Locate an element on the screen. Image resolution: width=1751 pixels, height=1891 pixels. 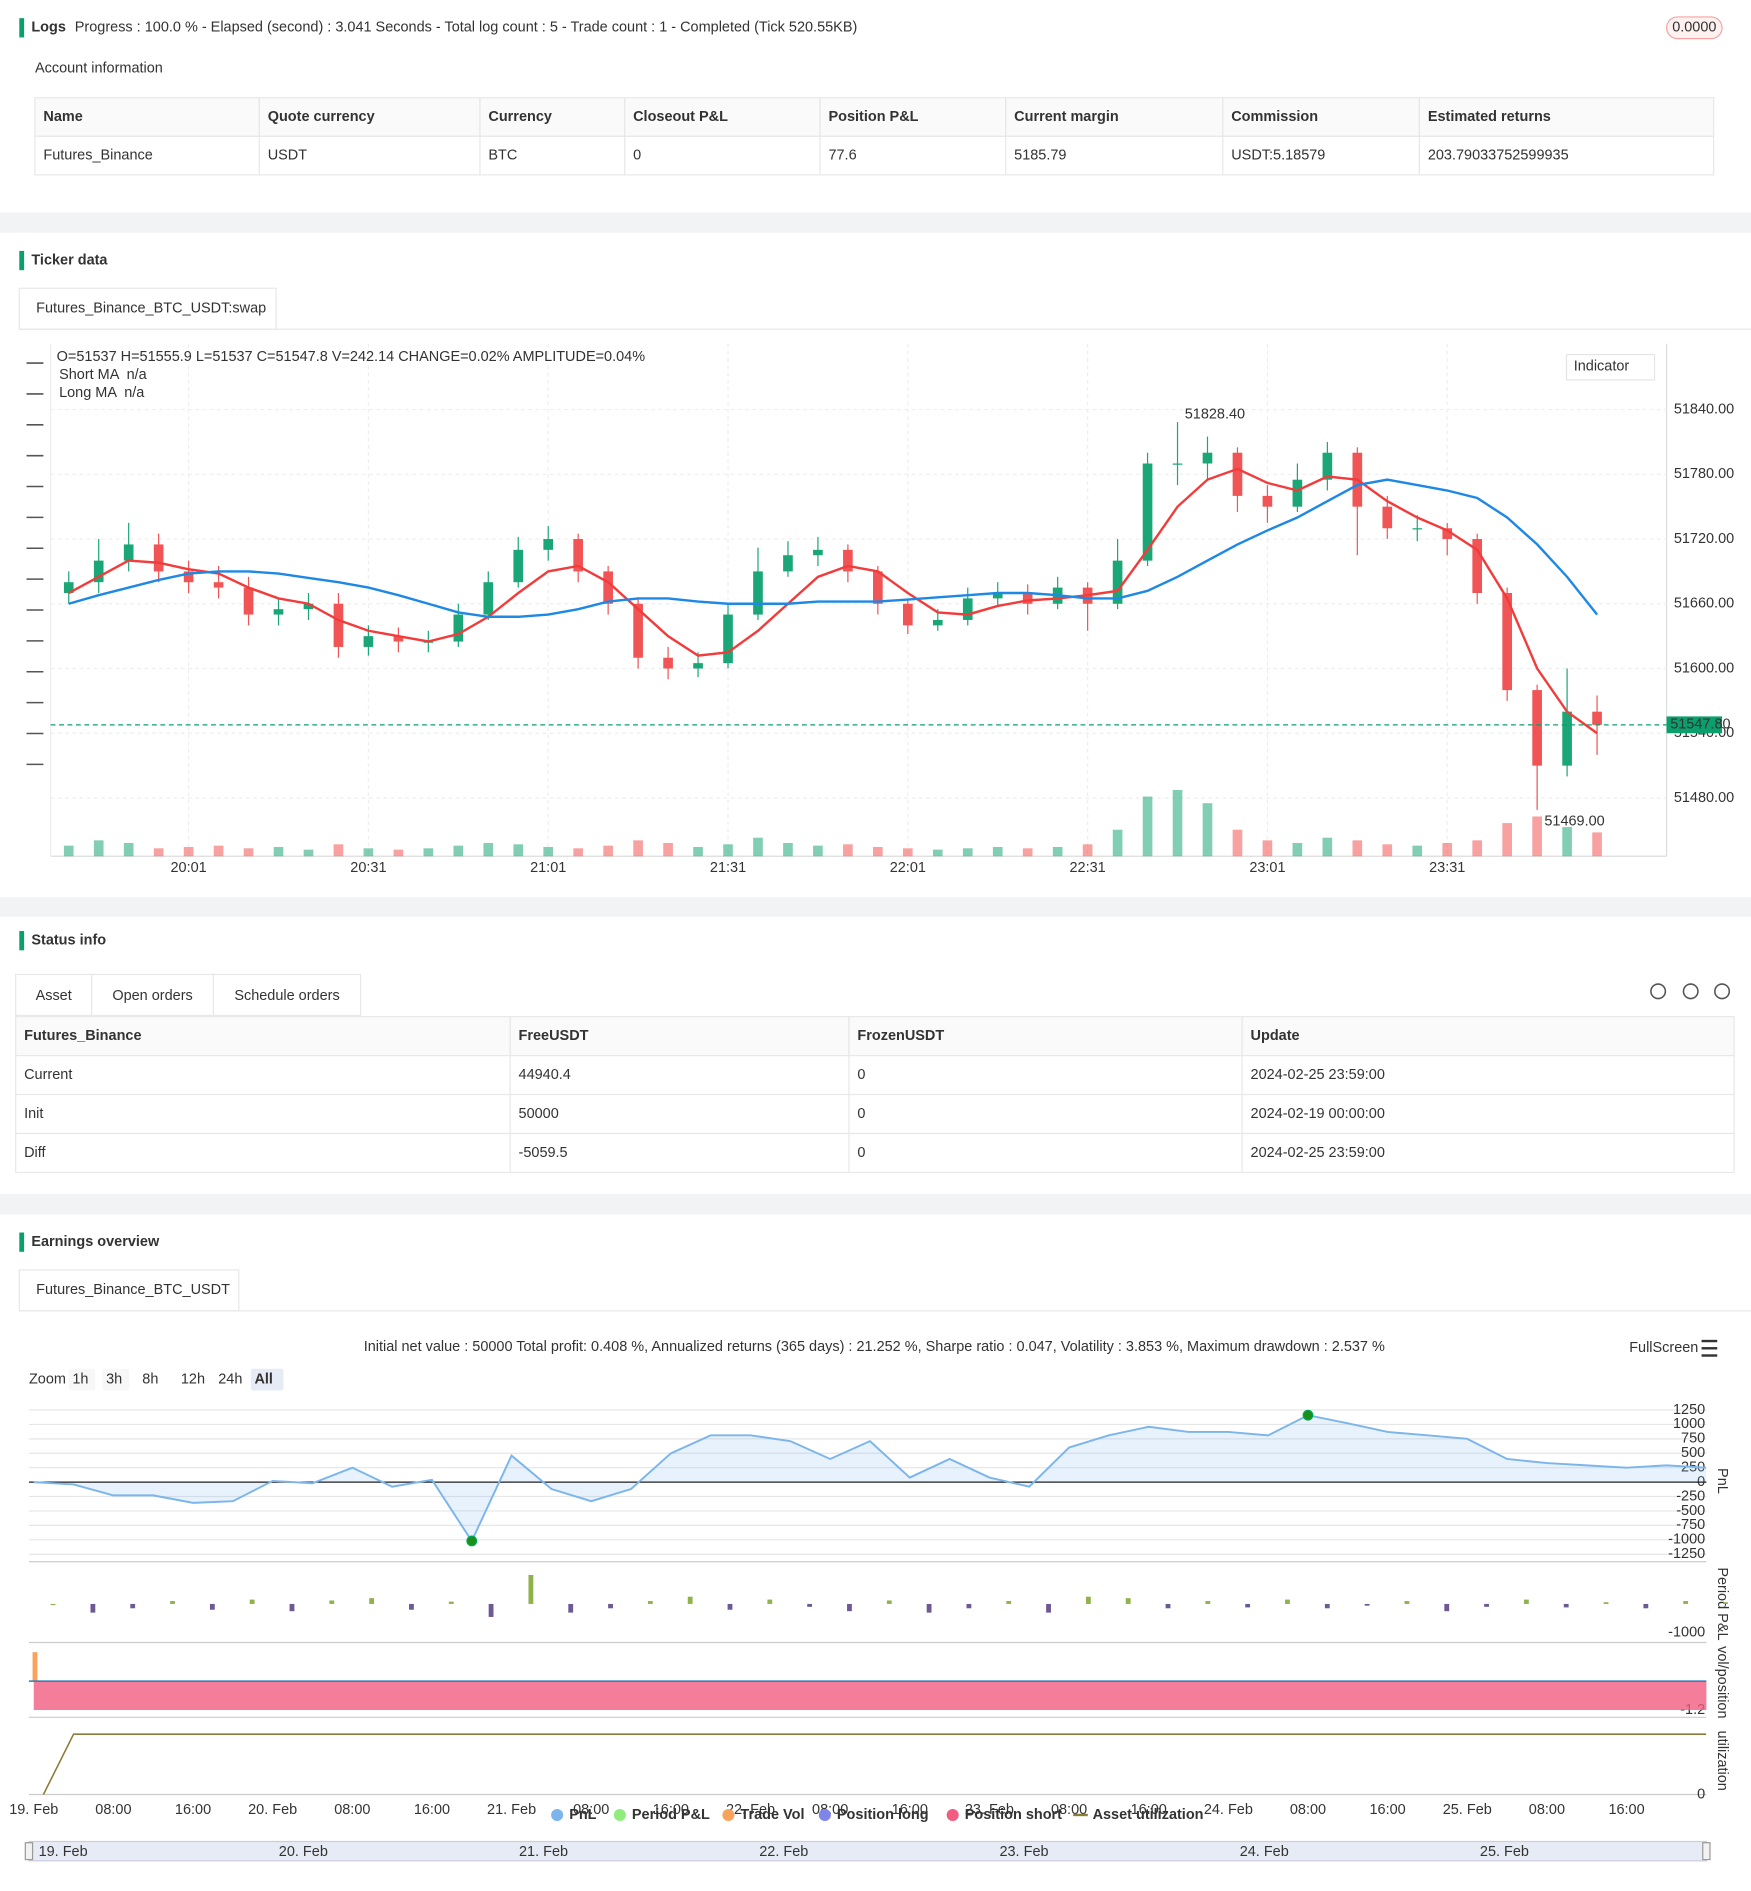
table-cell: USDT is located at coordinates (288, 155).